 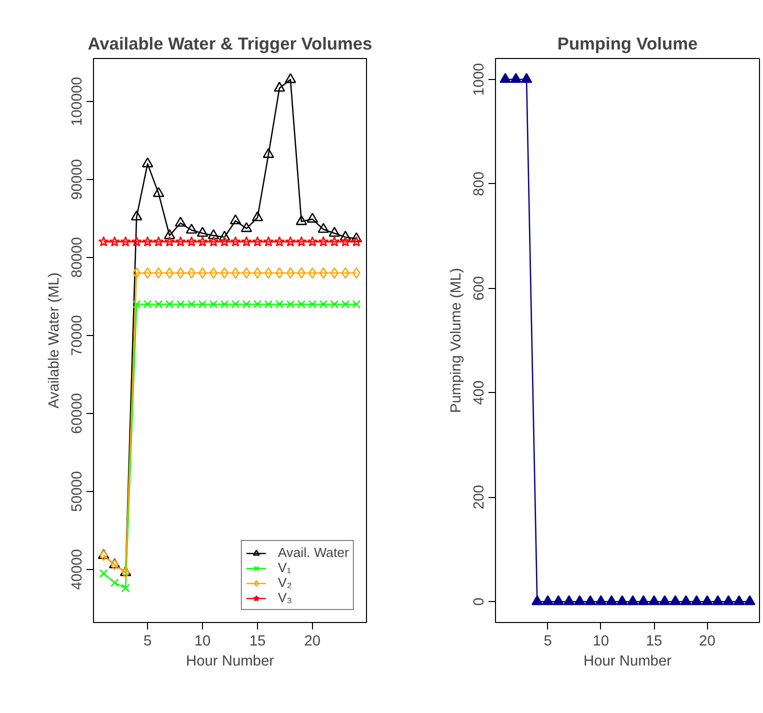 What do you see at coordinates (286, 597) in the screenshot?
I see `legend-label: V₃` at bounding box center [286, 597].